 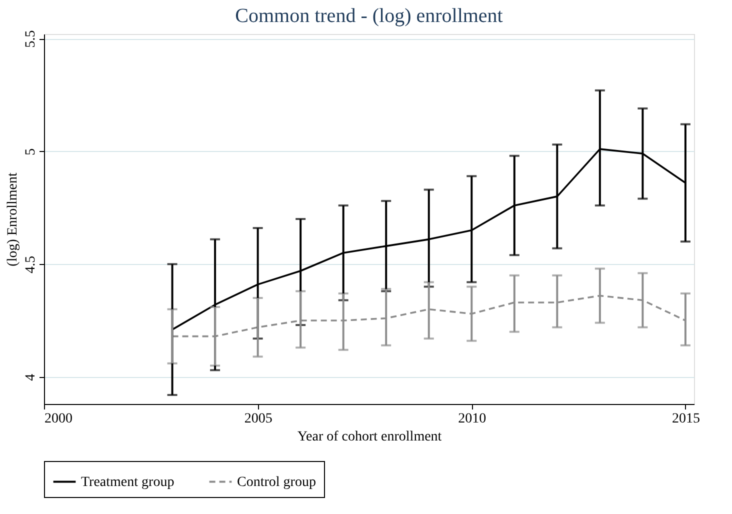 I want to click on legend-label: Treatment group, so click(x=127, y=482).